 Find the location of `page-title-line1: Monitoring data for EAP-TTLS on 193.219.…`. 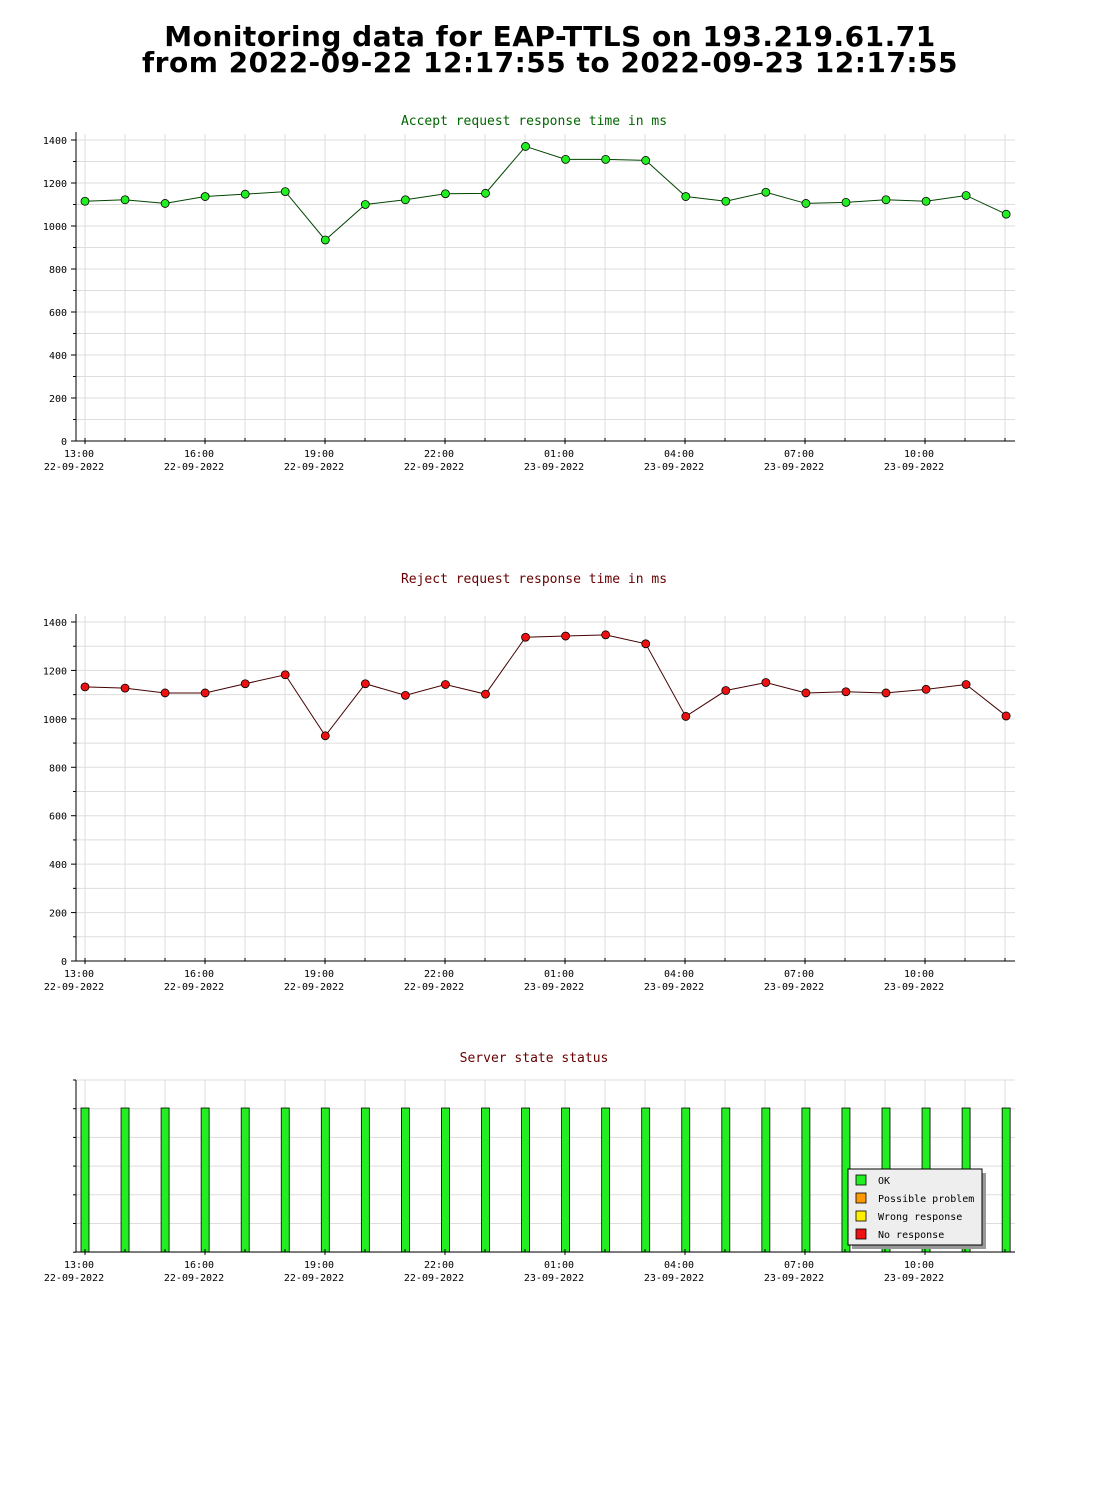

page-title-line1: Monitoring data for EAP-TTLS on 193.219.… is located at coordinates (550, 36).